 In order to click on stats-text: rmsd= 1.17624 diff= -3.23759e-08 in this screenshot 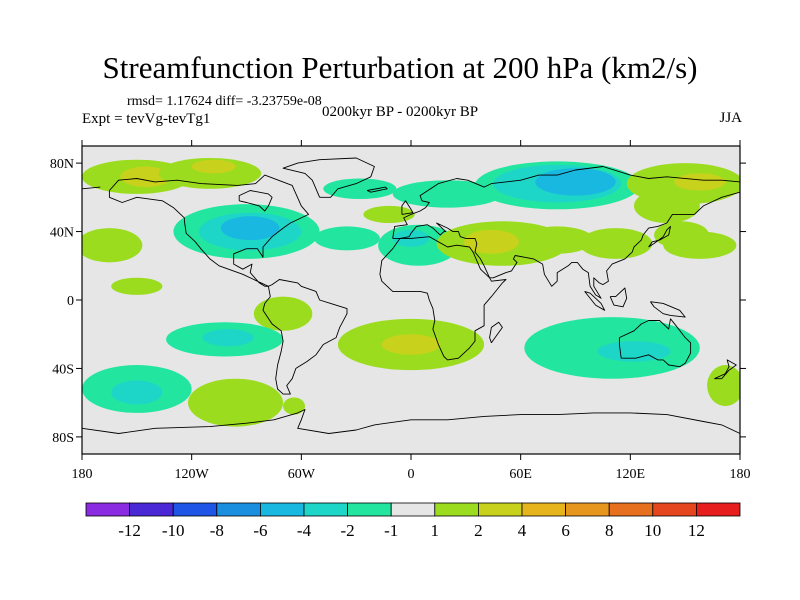, I will do `click(224, 101)`.